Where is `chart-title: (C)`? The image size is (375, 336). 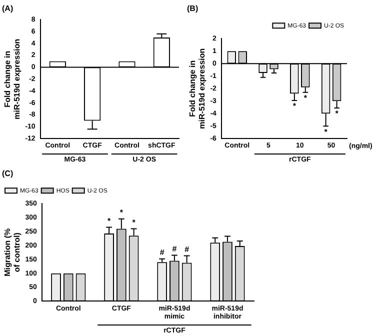
chart-title: (C) is located at coordinates (8, 173).